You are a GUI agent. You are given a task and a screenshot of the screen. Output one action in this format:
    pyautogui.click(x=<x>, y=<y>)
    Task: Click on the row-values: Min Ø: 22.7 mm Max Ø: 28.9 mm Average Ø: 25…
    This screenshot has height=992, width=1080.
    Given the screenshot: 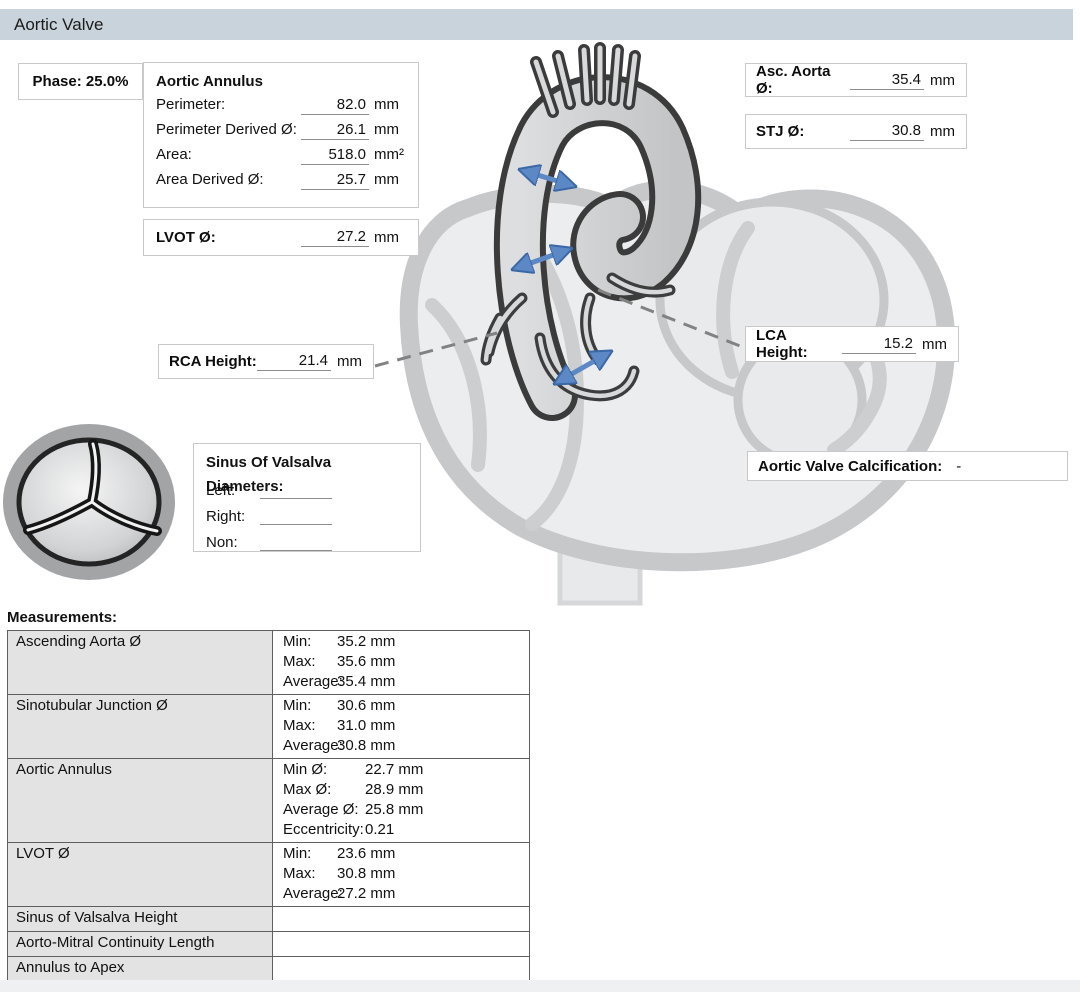 What is the action you would take?
    pyautogui.click(x=401, y=800)
    